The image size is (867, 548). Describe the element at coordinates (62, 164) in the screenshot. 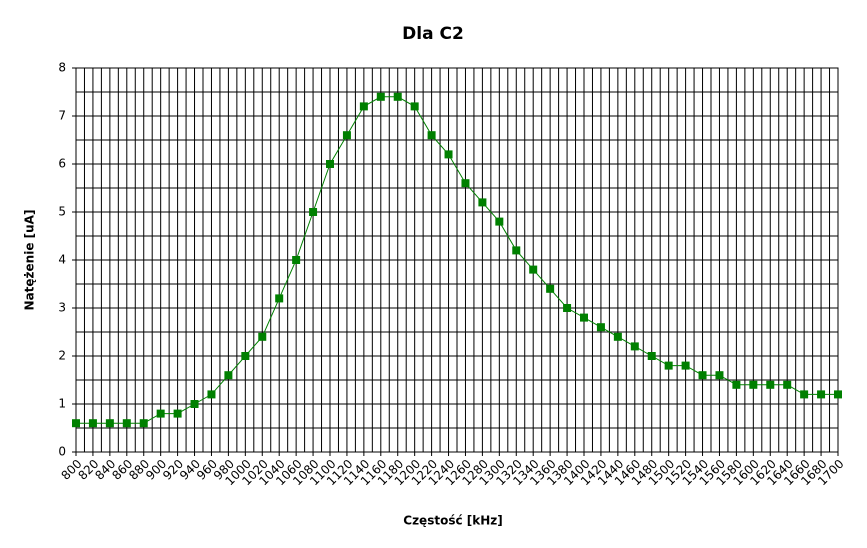

I see `y-tick-label: 6` at that location.